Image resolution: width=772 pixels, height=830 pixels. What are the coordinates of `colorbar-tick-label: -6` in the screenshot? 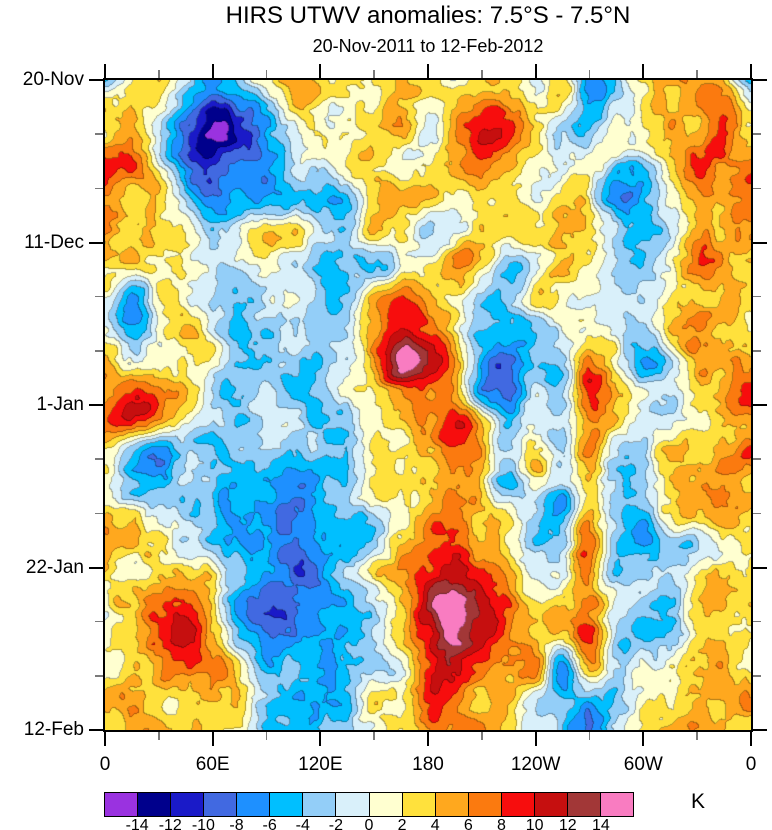 It's located at (269, 823).